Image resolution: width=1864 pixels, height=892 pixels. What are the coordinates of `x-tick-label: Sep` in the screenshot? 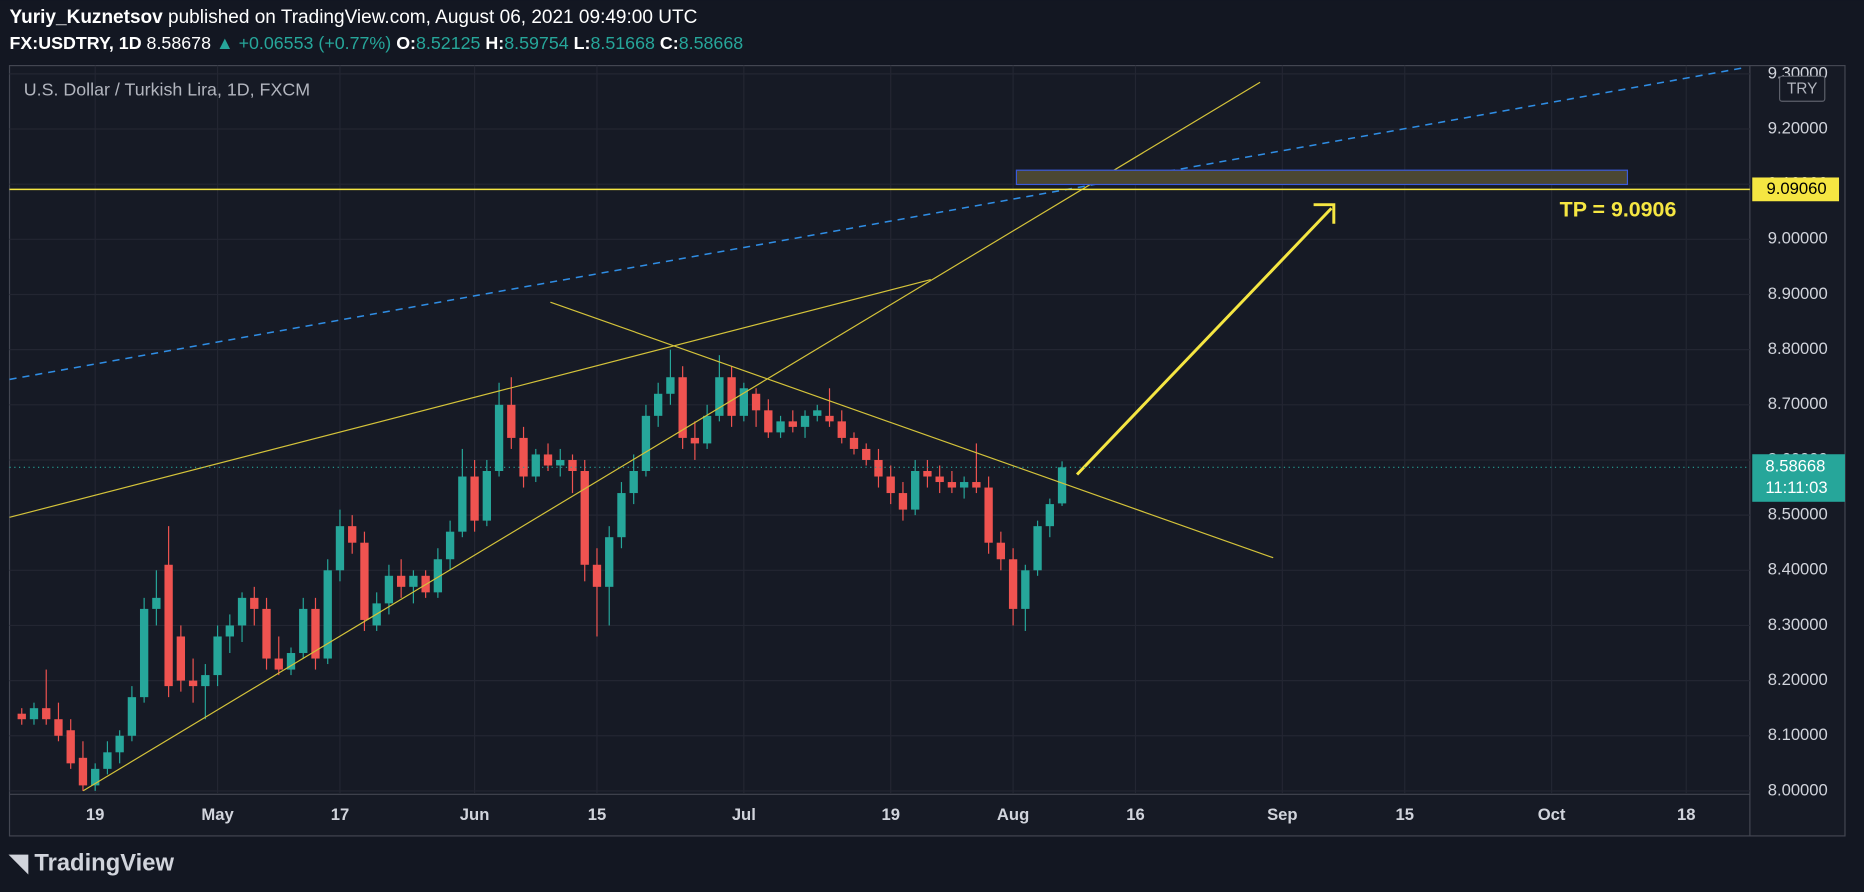 It's located at (1282, 814).